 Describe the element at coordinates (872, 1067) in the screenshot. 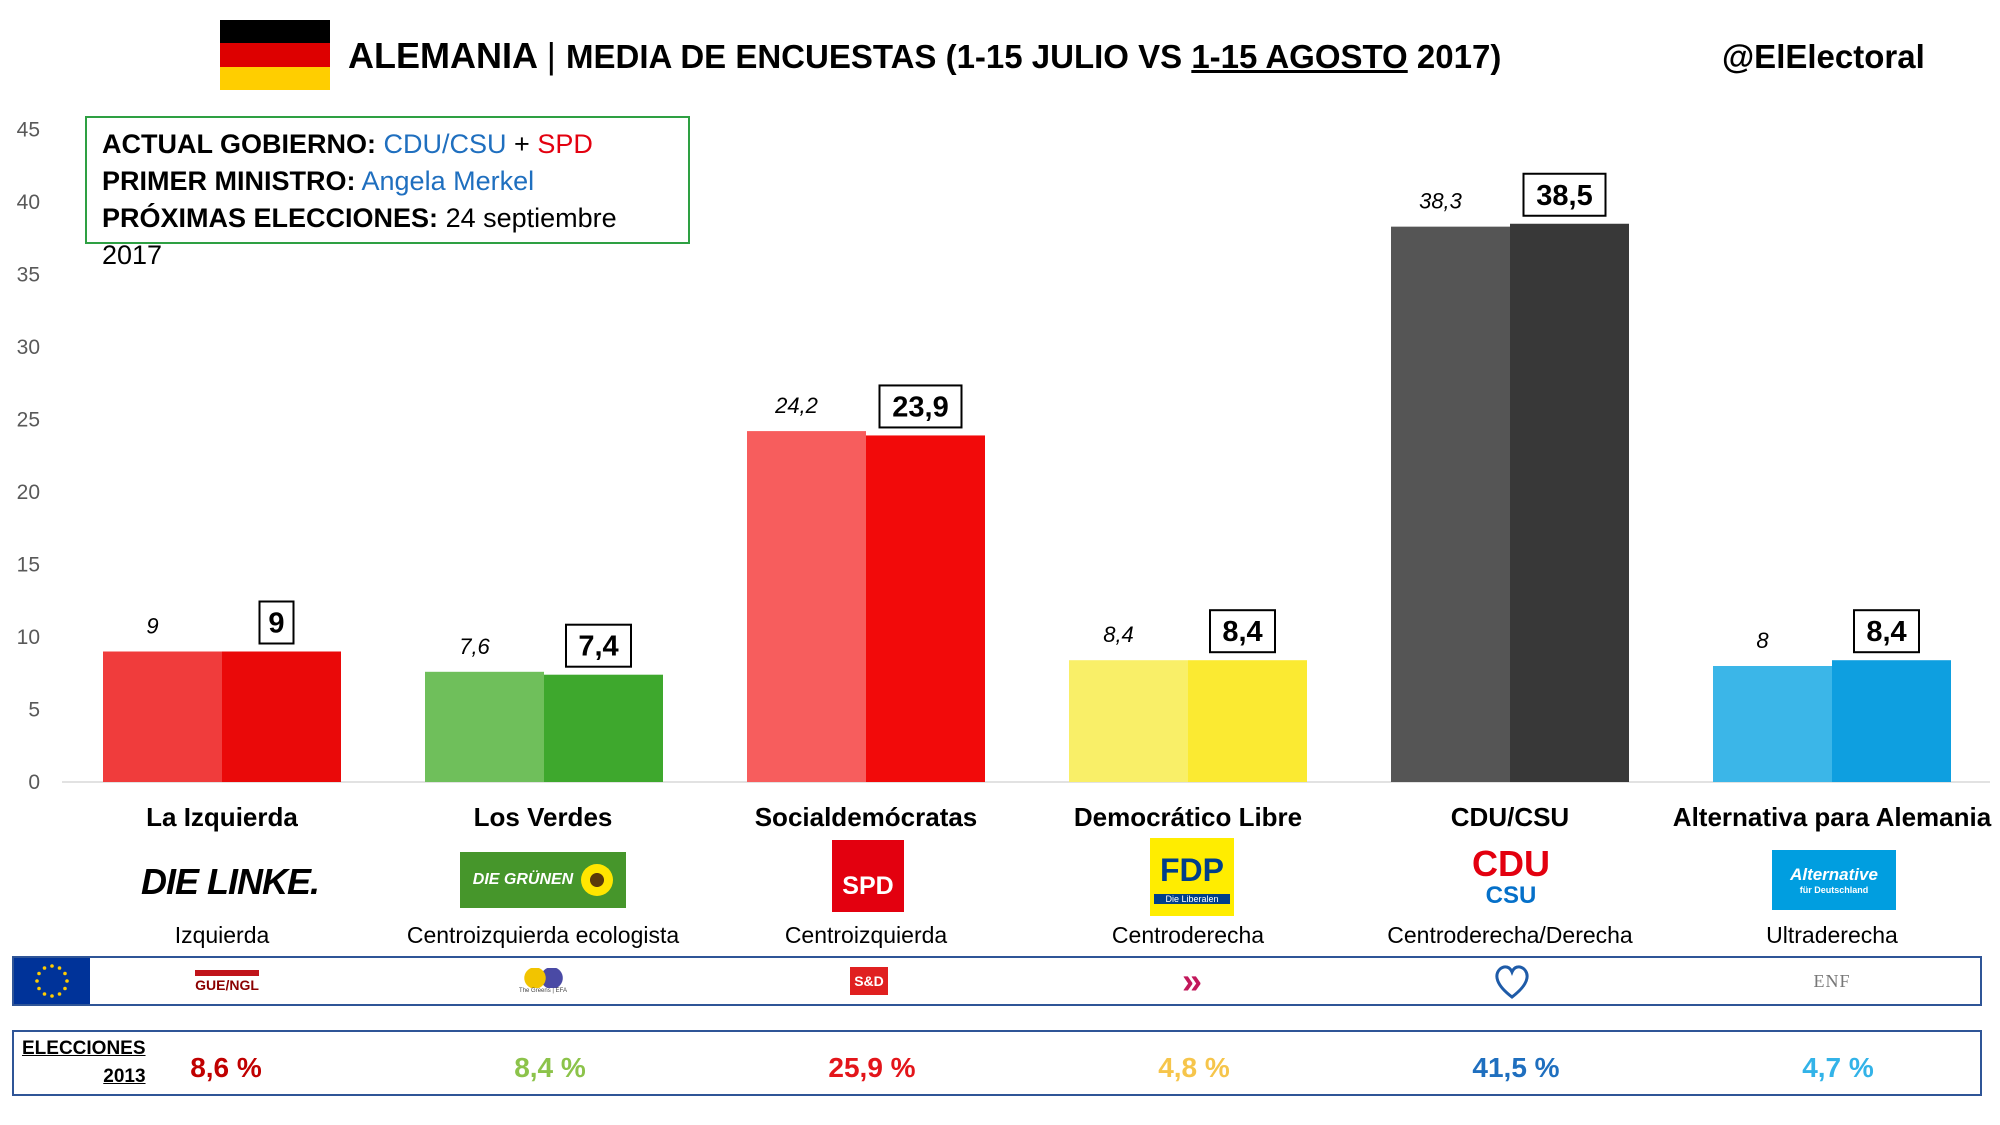

I see `elections-2013-value-spd: 25,9 %` at that location.